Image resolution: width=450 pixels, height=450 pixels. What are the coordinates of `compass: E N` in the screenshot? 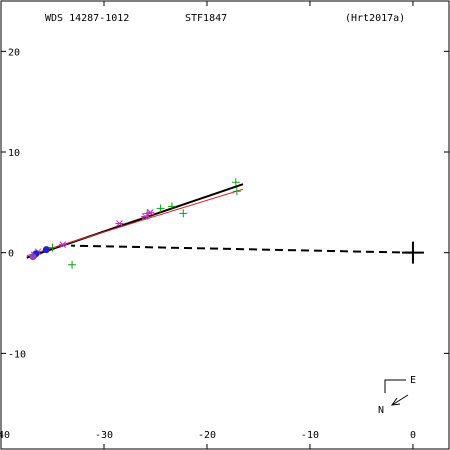 It's located at (397, 395).